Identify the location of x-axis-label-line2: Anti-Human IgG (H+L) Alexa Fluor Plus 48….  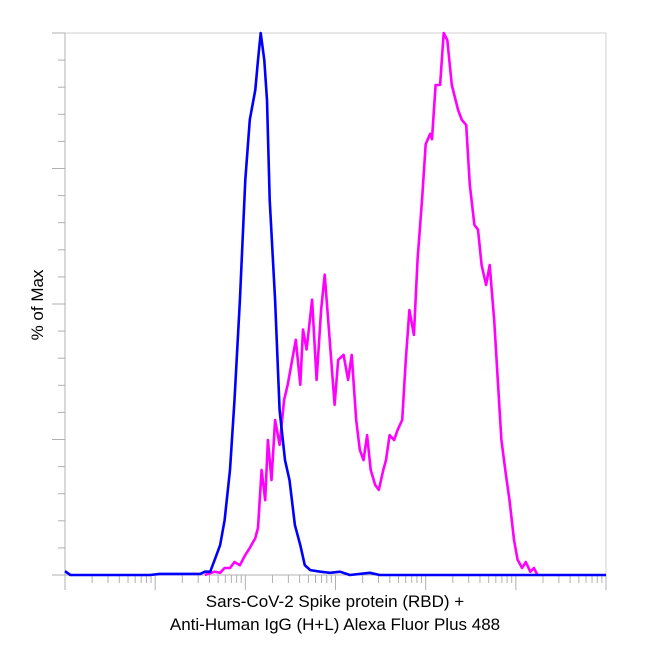
(335, 624).